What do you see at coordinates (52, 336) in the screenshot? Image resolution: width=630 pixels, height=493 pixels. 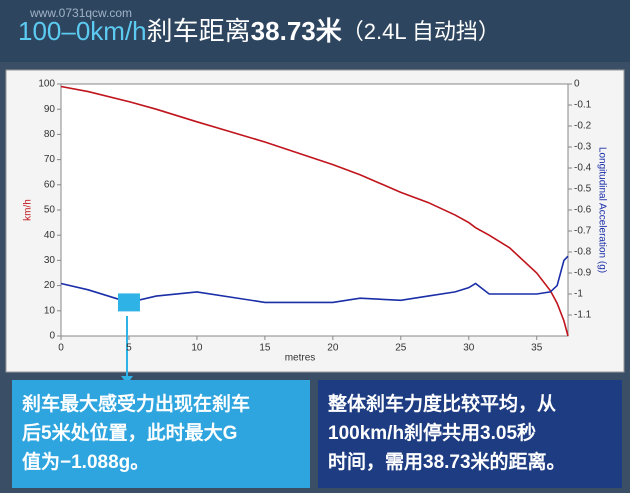 I see `y-tick-label: 0` at bounding box center [52, 336].